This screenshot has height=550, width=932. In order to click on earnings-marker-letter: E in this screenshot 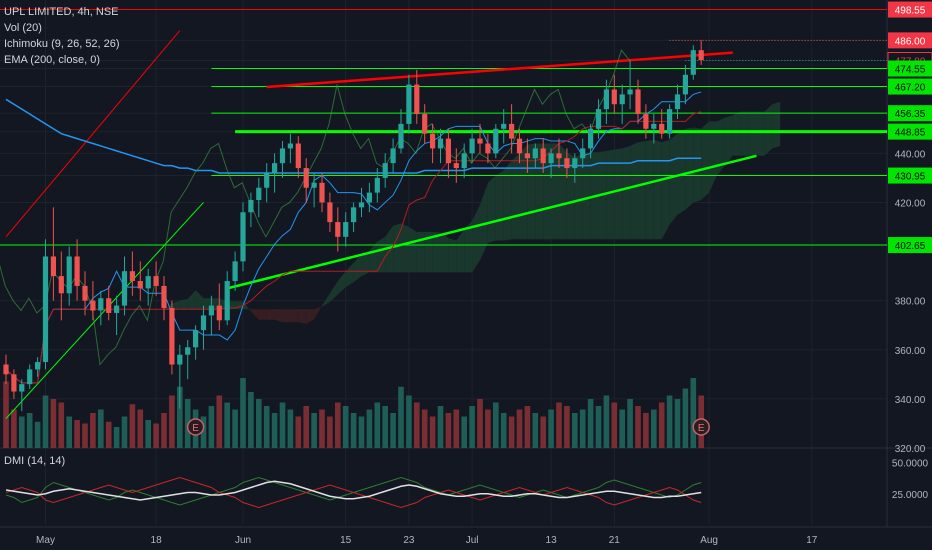, I will do `click(195, 428)`.